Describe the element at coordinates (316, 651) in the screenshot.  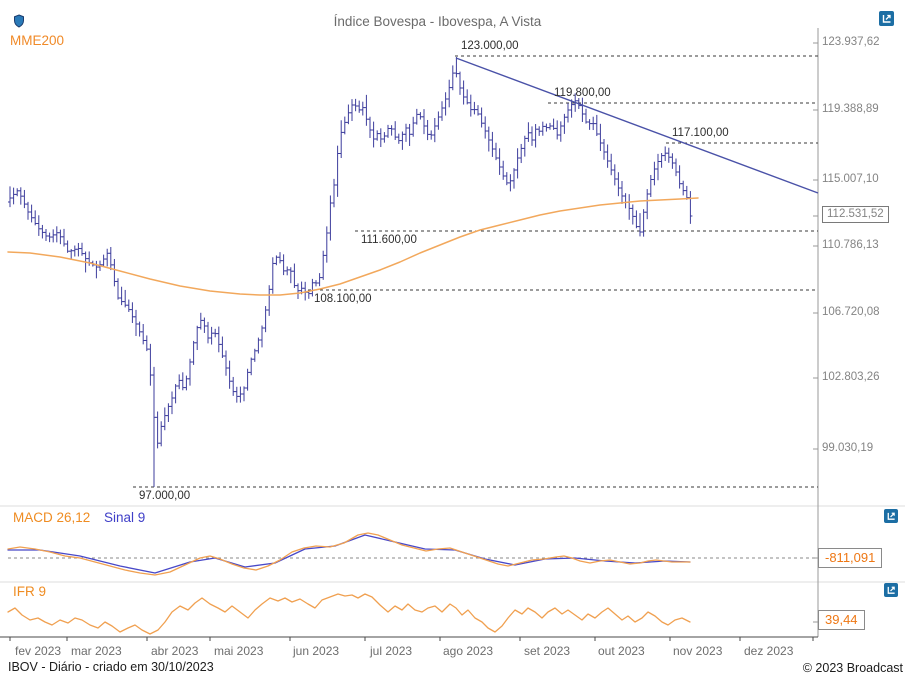
I see `x-axis-month-label: jun 2023` at that location.